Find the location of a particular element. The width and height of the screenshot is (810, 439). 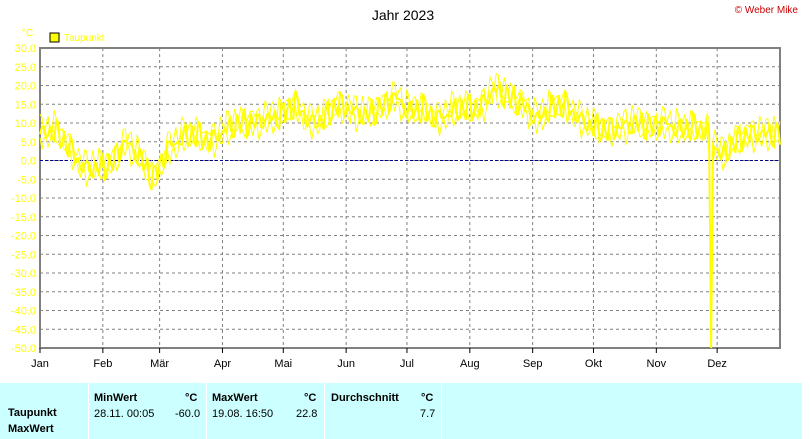

y-tick-label: 0.0 is located at coordinates (28, 162).